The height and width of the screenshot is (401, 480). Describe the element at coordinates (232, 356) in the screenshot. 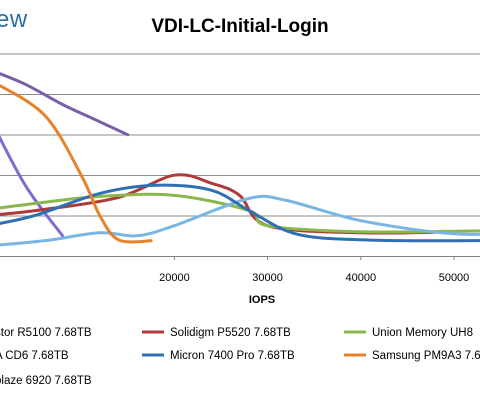

I see `legend-entry: Micron 7400 Pro 7.68TB` at that location.